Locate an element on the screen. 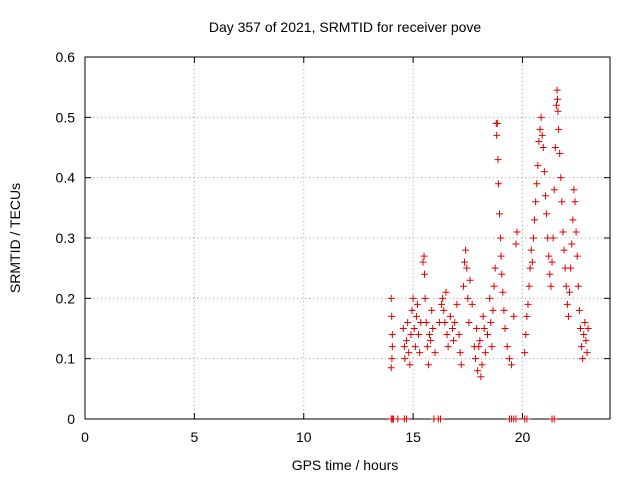 The height and width of the screenshot is (480, 640). y-tick-label: 0.3 is located at coordinates (66, 238).